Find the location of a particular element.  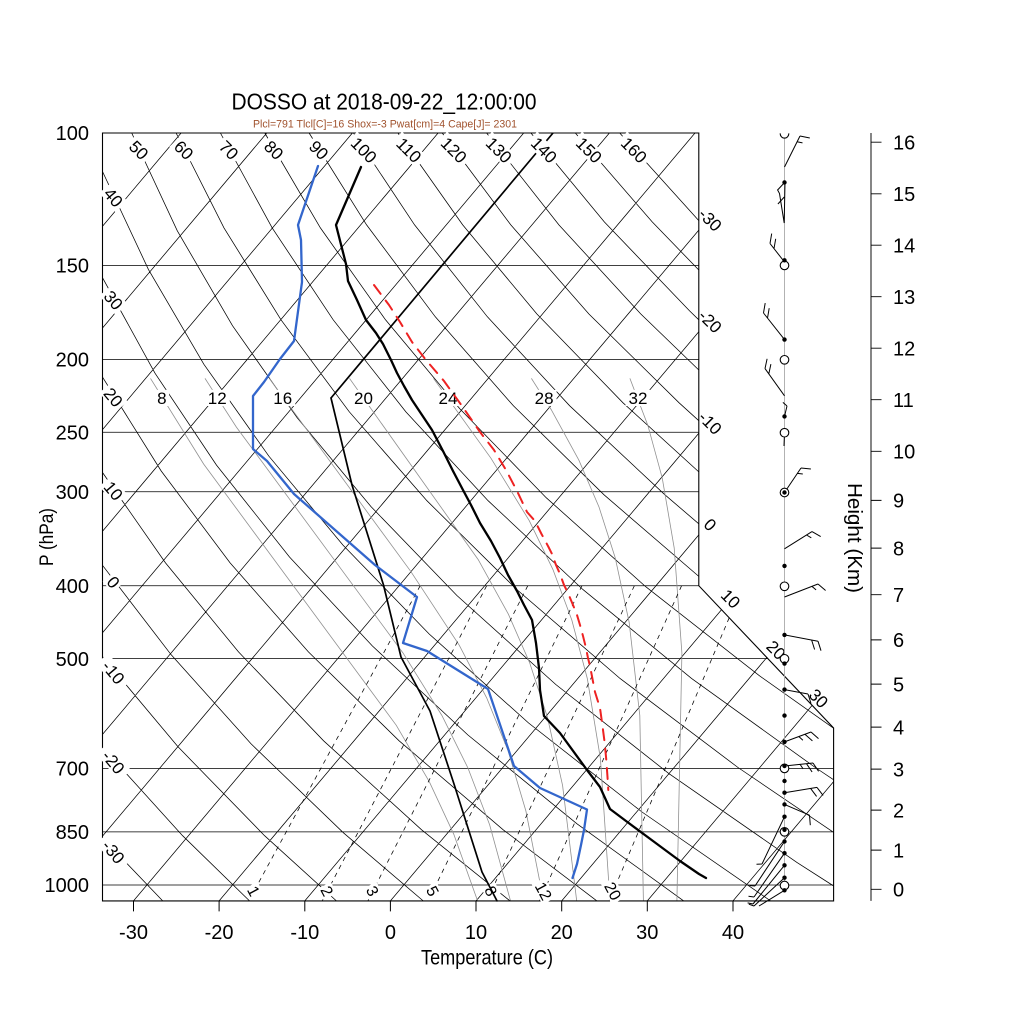

svg-text: 400 is located at coordinates (72, 587).